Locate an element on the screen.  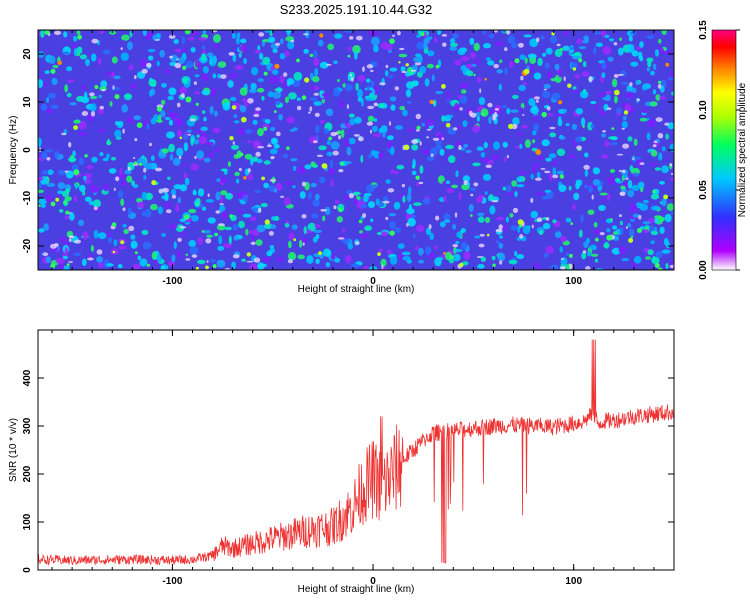
heatmap-ylabel: Frequency (Hz) is located at coordinates (13, 150).